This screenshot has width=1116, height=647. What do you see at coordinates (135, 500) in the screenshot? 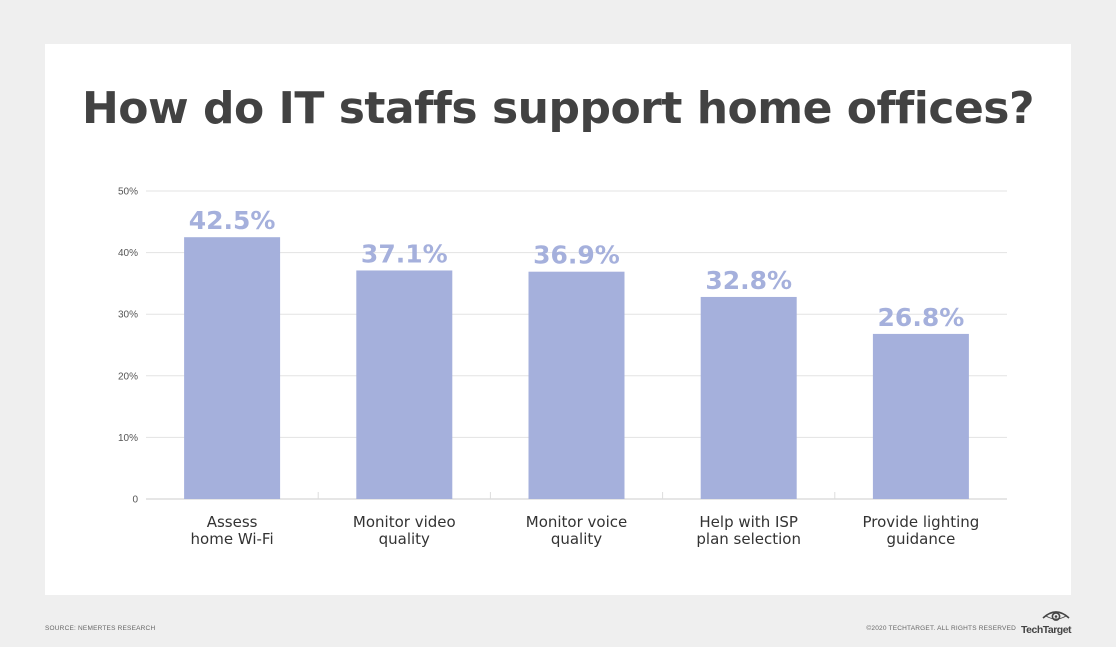
I see `y-tick-label: 0` at bounding box center [135, 500].